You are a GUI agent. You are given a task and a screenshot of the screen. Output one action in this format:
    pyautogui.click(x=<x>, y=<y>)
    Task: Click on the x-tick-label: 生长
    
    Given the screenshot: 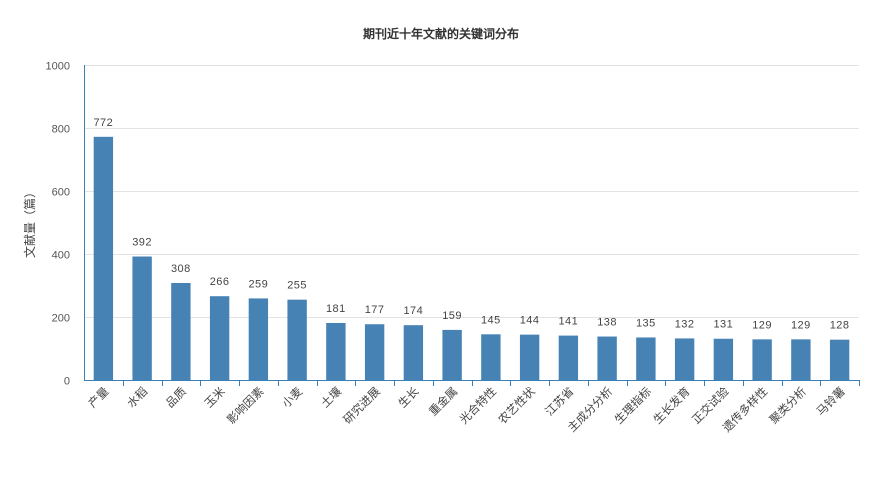 What is the action you would take?
    pyautogui.click(x=408, y=397)
    